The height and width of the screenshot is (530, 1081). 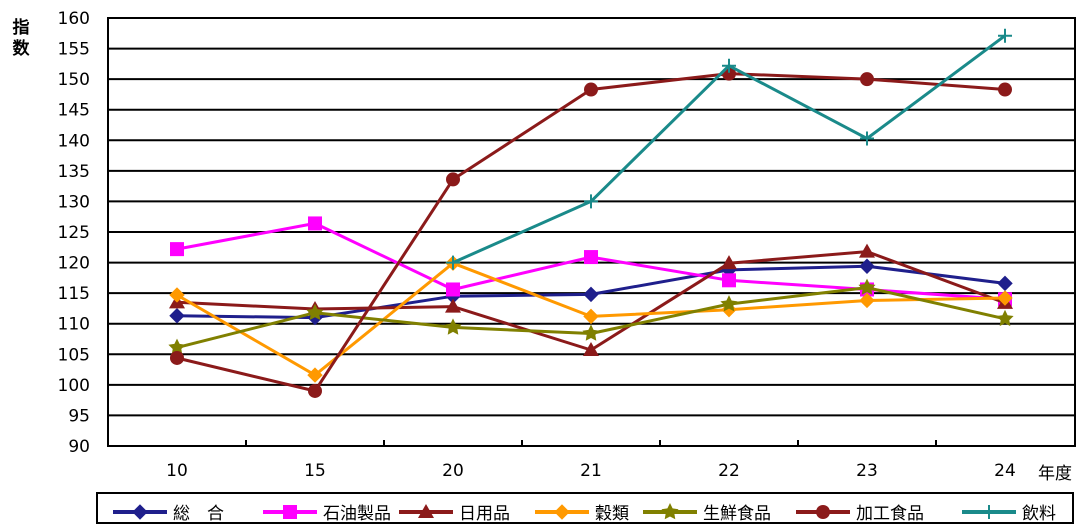 I want to click on legend-item: 石油製品, so click(x=327, y=514).